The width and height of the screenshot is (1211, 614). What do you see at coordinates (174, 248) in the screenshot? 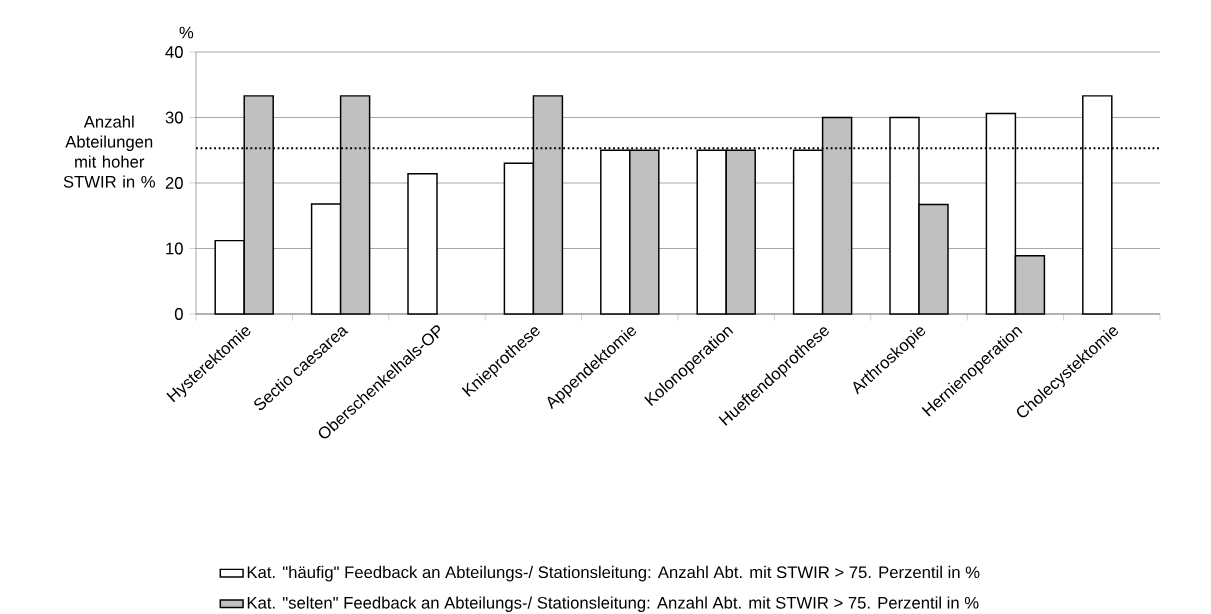
I see `y-tick-label: 10` at bounding box center [174, 248].